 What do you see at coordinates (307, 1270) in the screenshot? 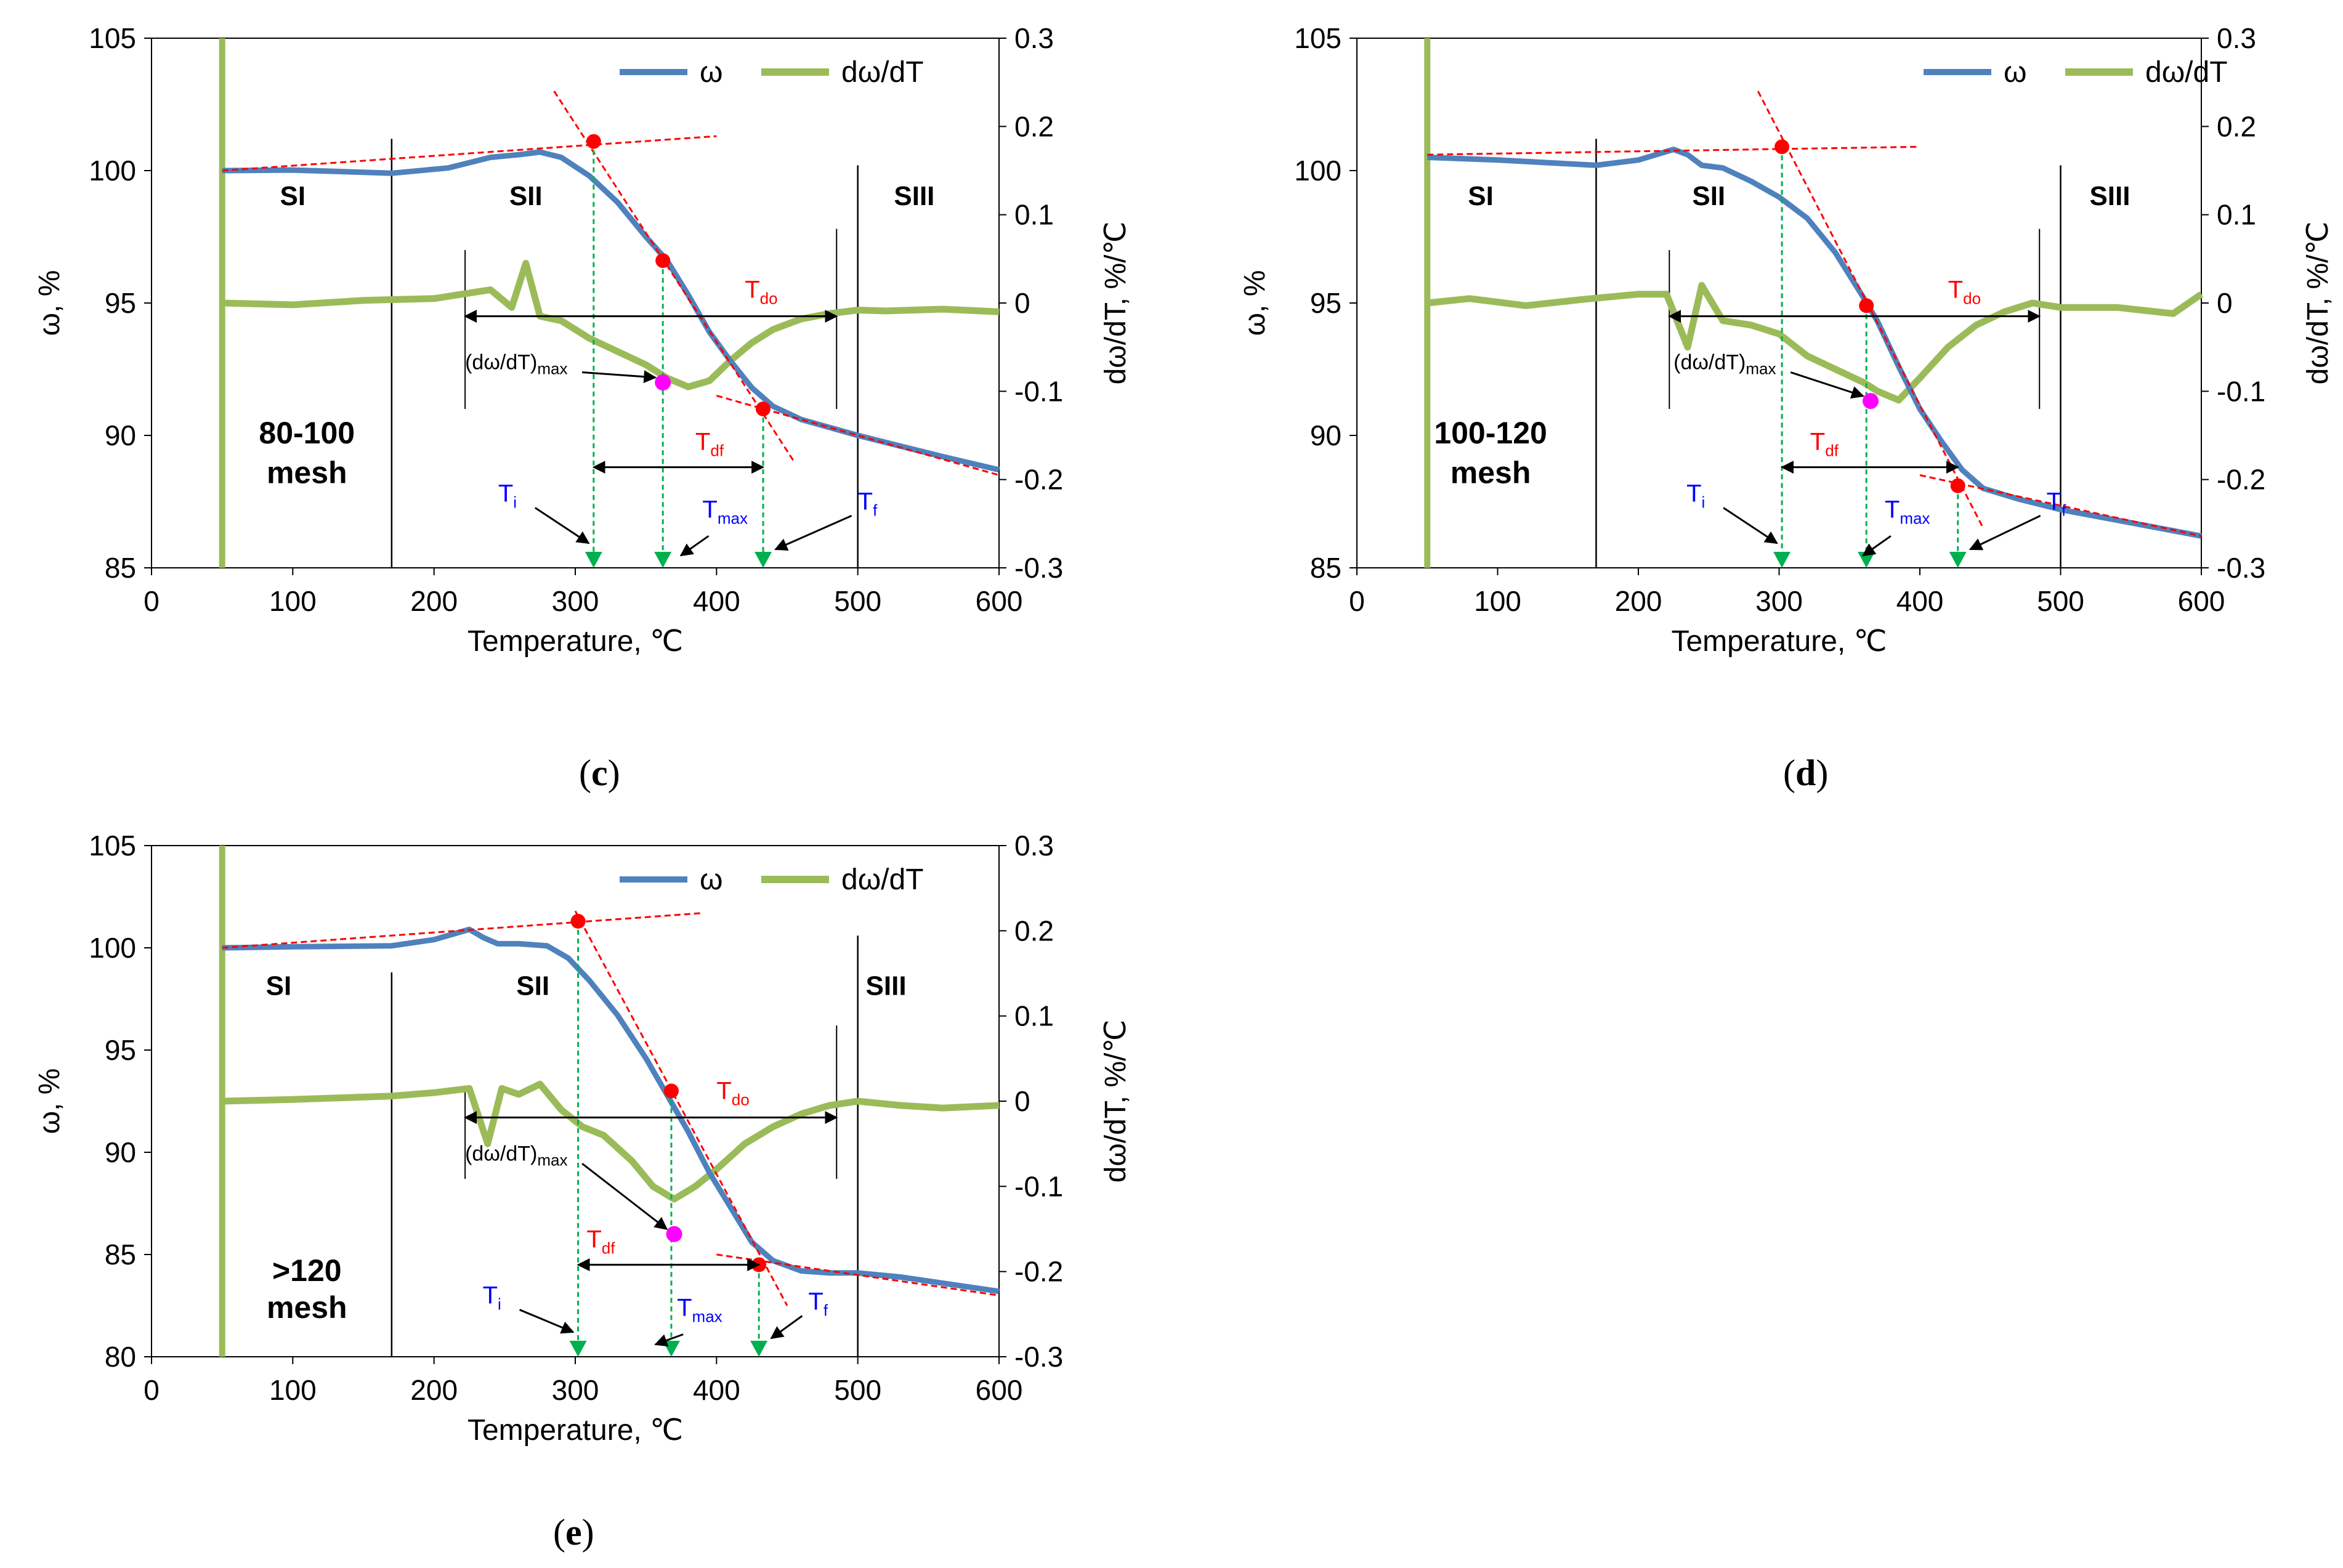
I see `mesh-label-line1: >120` at bounding box center [307, 1270].